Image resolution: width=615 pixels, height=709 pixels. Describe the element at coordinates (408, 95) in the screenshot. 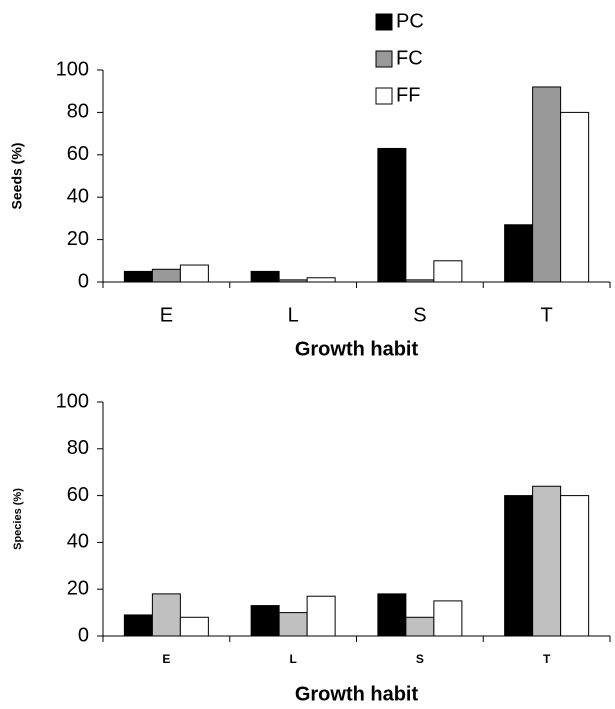

I see `legend-label: FF` at that location.